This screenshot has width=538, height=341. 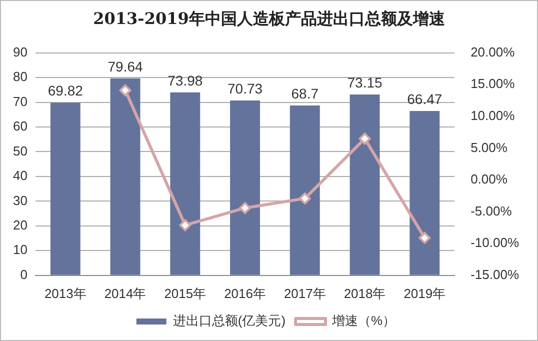 I want to click on y-tick-label: 60, so click(x=20, y=126).